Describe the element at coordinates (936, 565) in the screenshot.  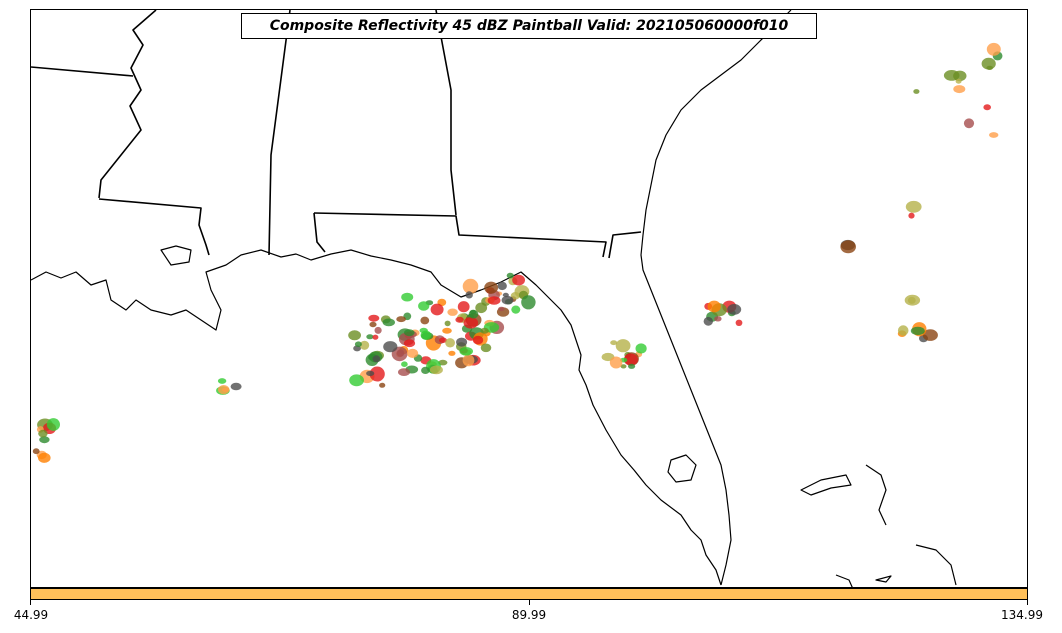
I see `cuba-coast` at that location.